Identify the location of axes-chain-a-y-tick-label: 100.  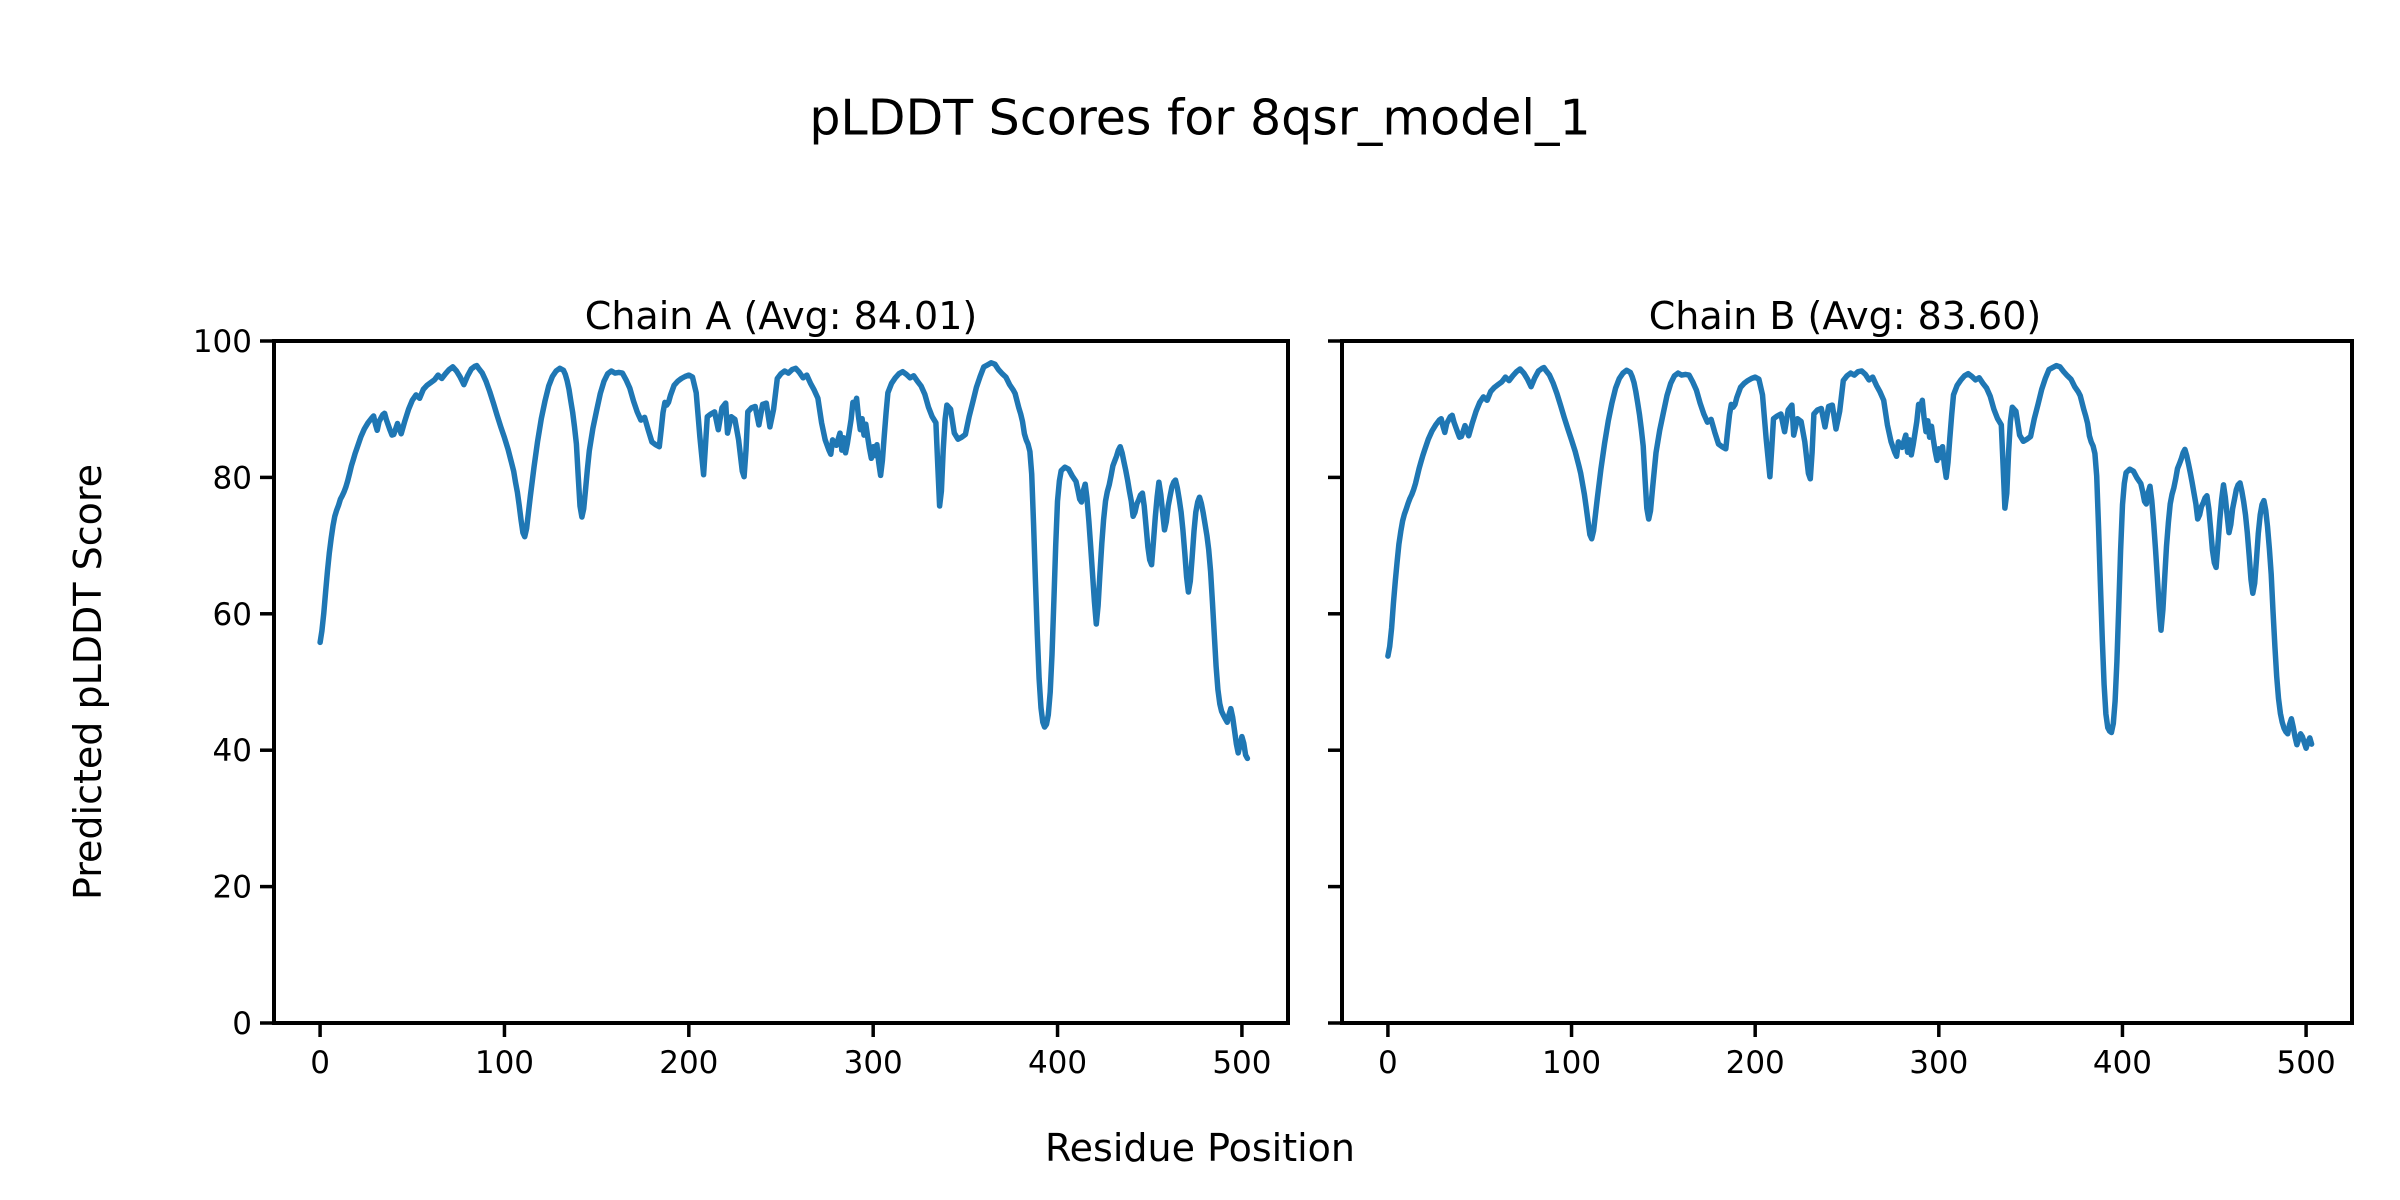
(222, 342).